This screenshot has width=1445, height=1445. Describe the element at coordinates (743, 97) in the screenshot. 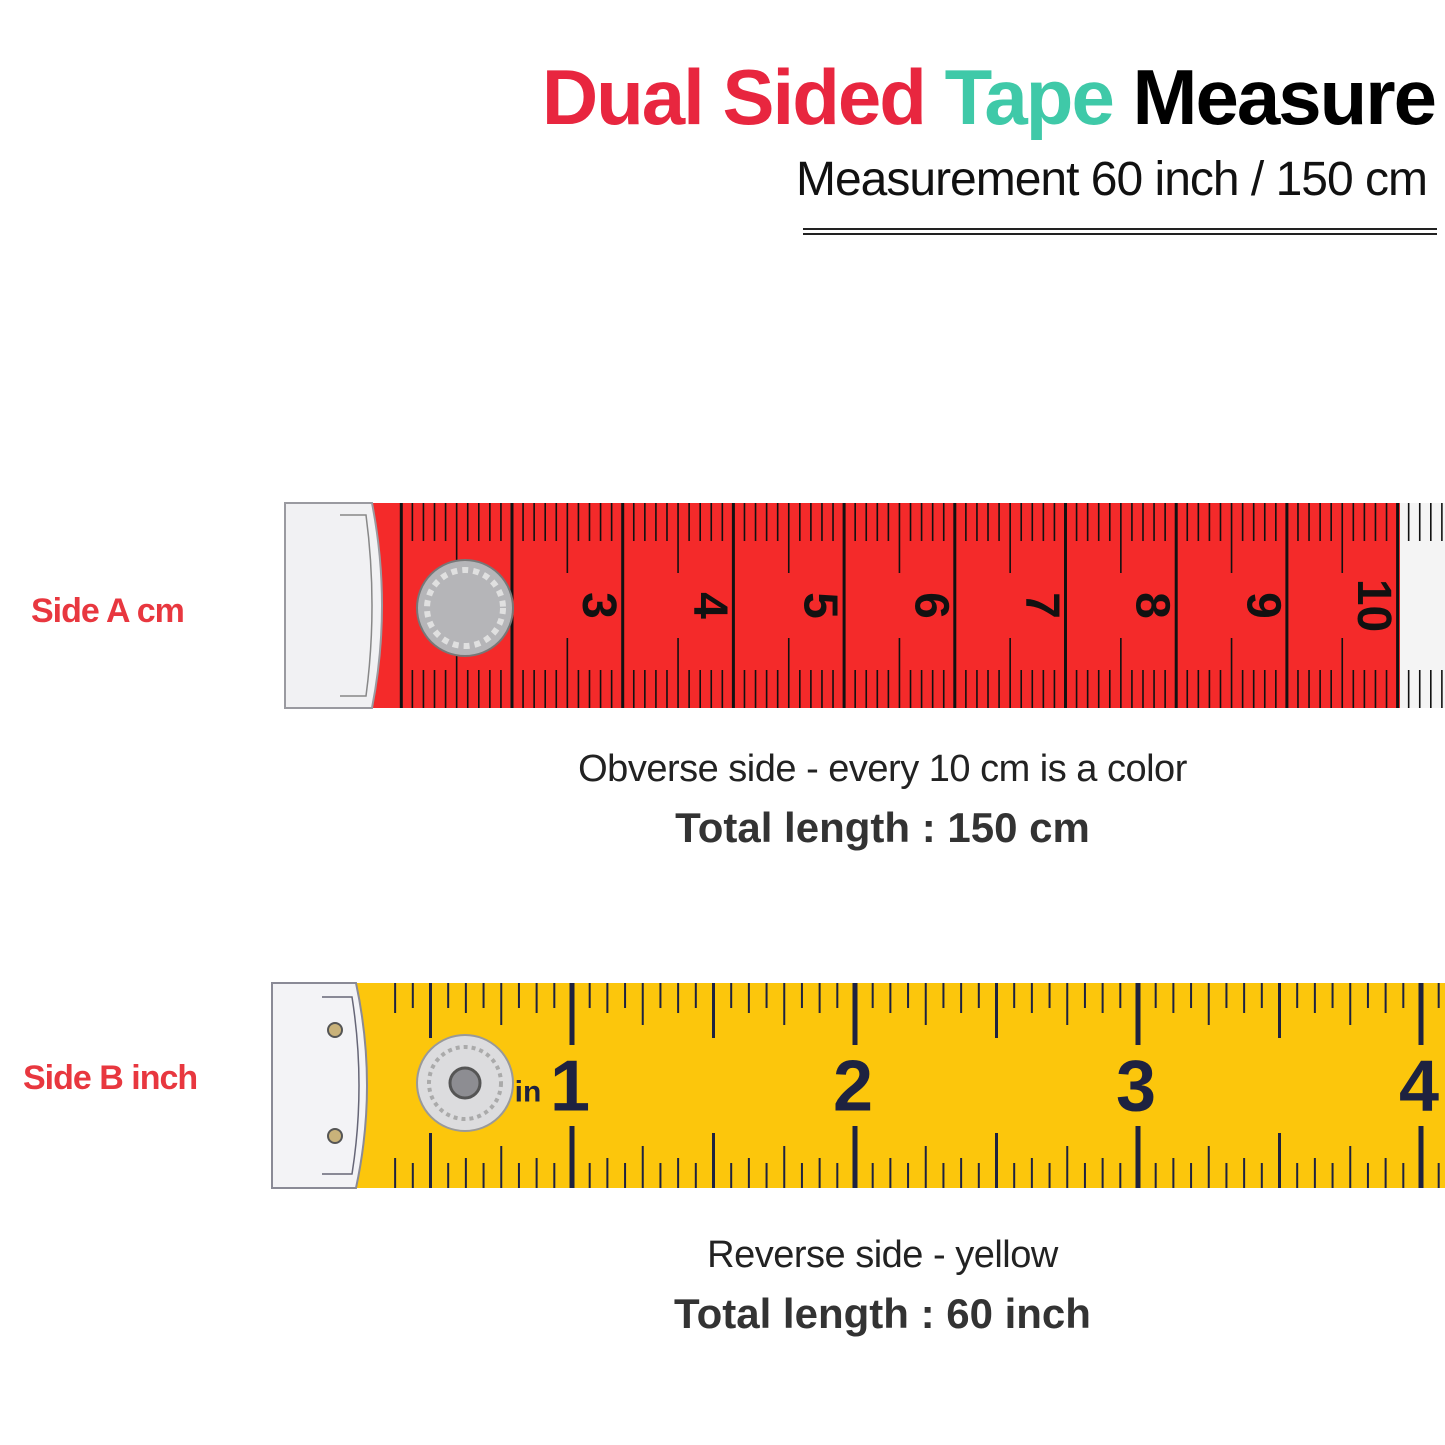

I see `title-part: Dual Sided` at that location.